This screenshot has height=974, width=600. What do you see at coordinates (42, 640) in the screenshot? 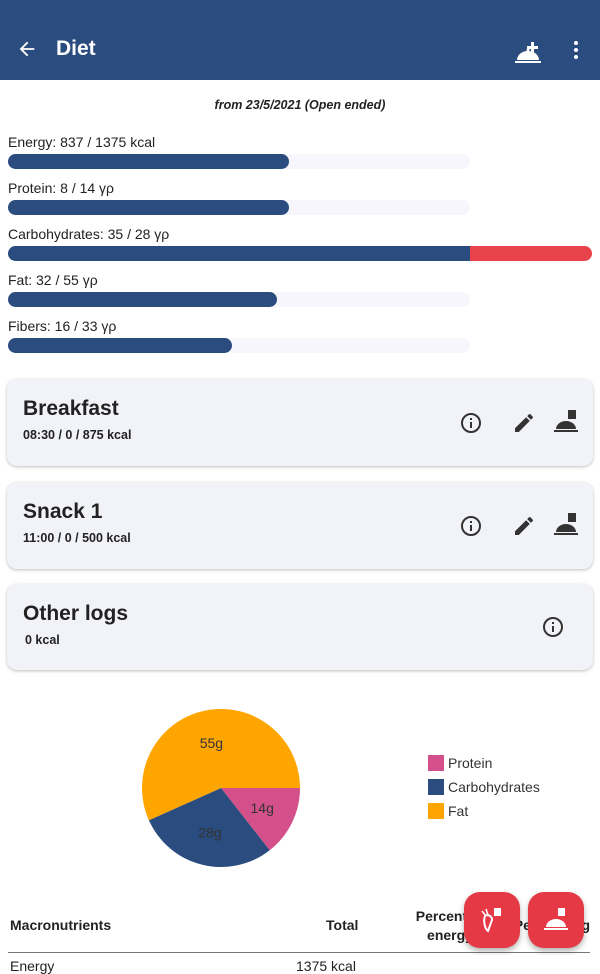
I see `meal-summary: 0 kcal` at bounding box center [42, 640].